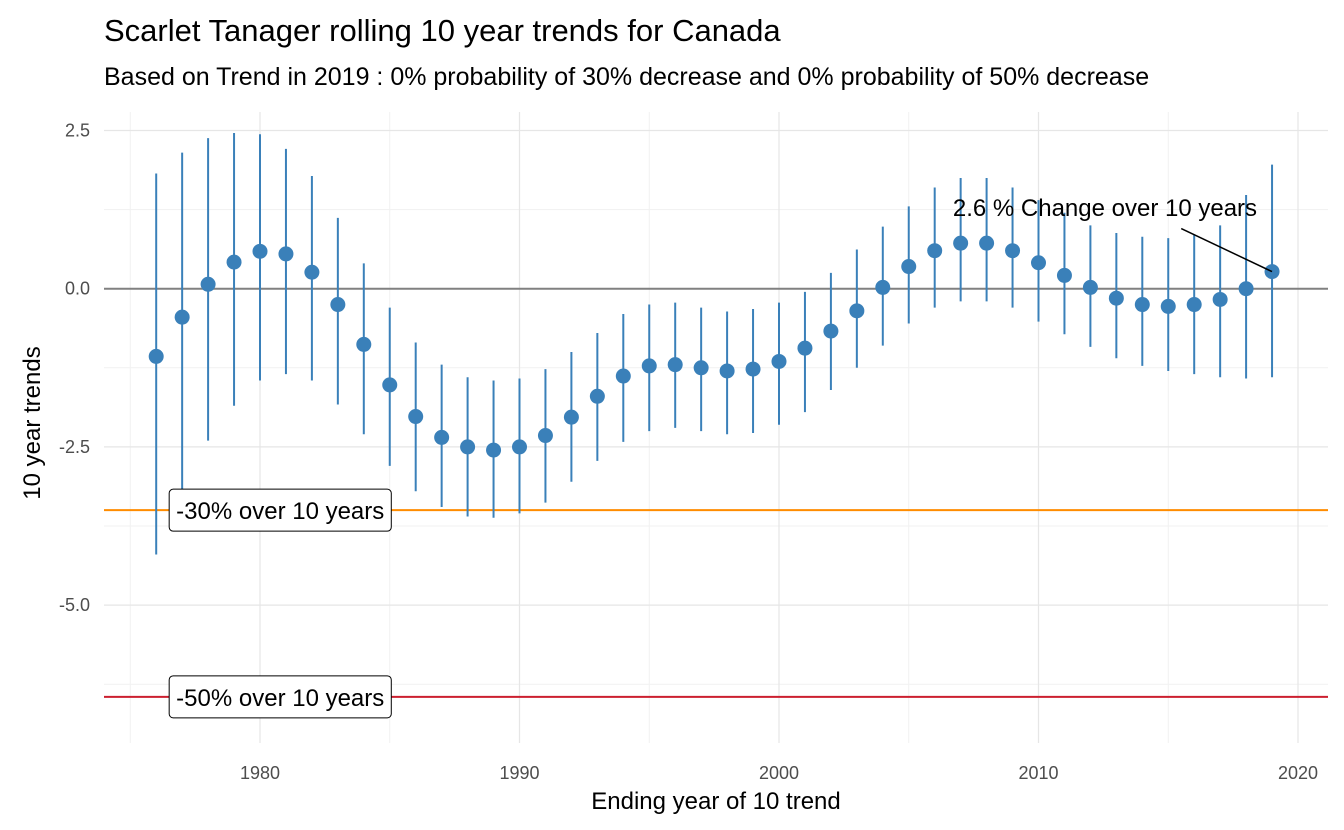 The image size is (1344, 830). I want to click on x-tick-label: 2000, so click(779, 773).